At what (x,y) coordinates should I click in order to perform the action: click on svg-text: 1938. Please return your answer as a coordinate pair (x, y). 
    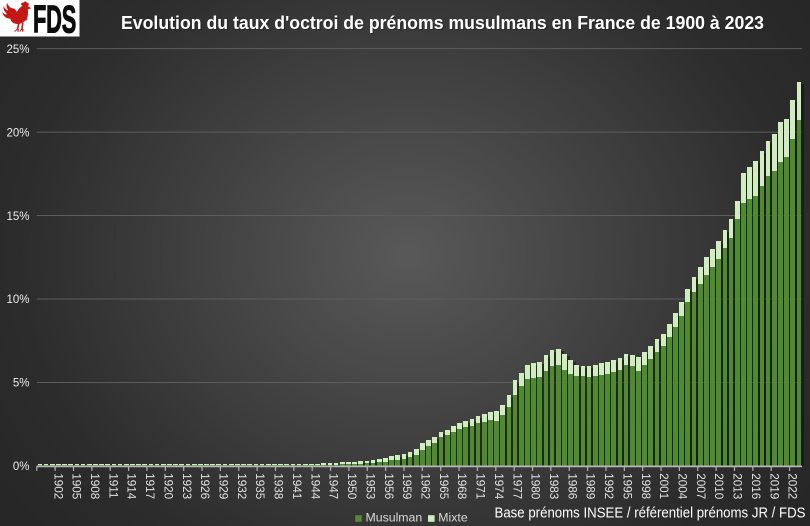
    Looking at the image, I should click on (278, 486).